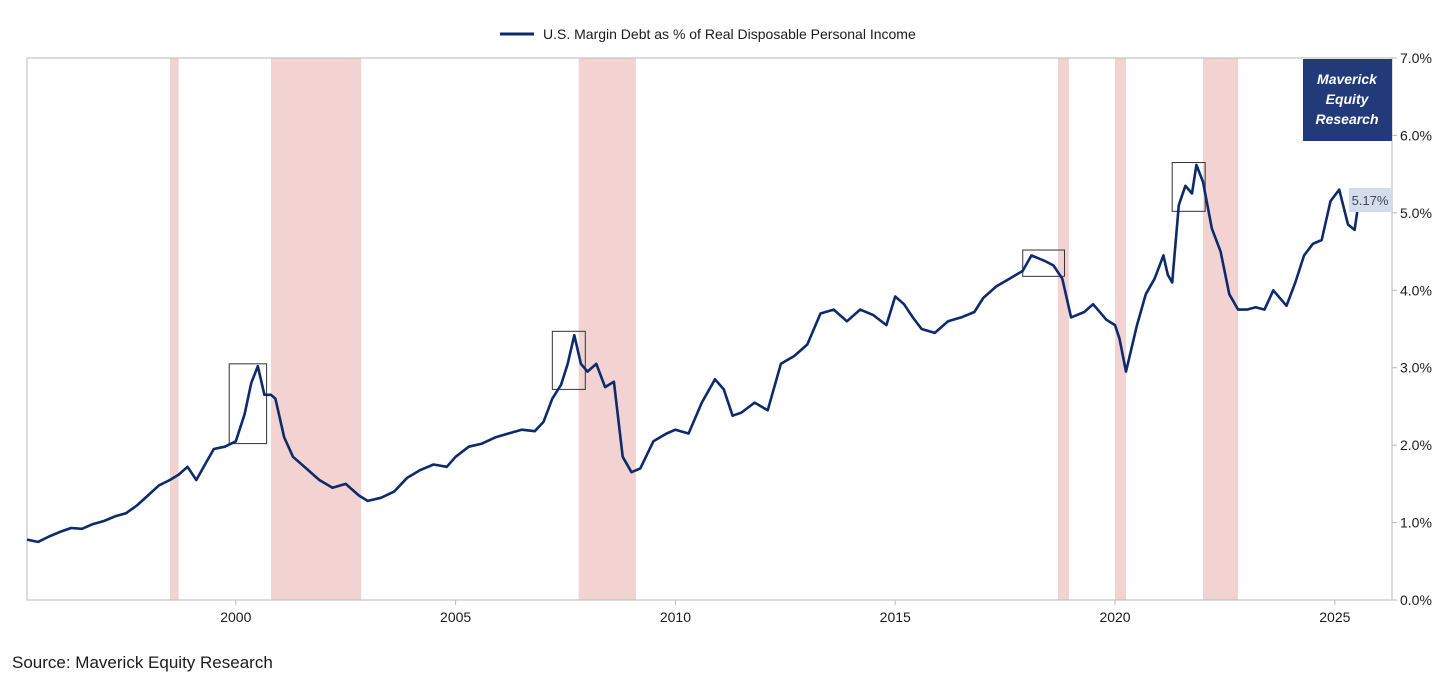 The height and width of the screenshot is (694, 1456). What do you see at coordinates (675, 617) in the screenshot?
I see `x-tick-label: 2010` at bounding box center [675, 617].